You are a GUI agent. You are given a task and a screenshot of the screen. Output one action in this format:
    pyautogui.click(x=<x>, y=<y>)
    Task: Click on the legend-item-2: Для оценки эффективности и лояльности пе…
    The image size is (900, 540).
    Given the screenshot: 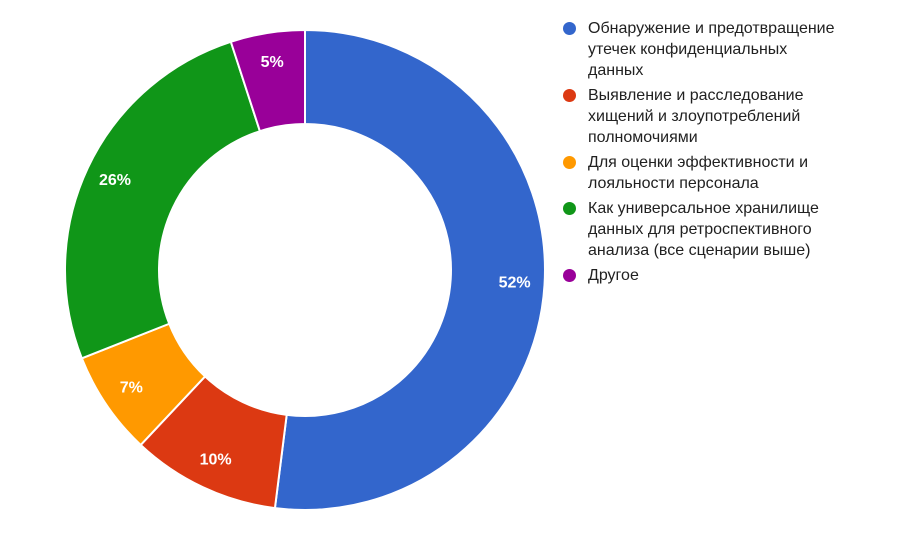 What is the action you would take?
    pyautogui.click(x=713, y=173)
    